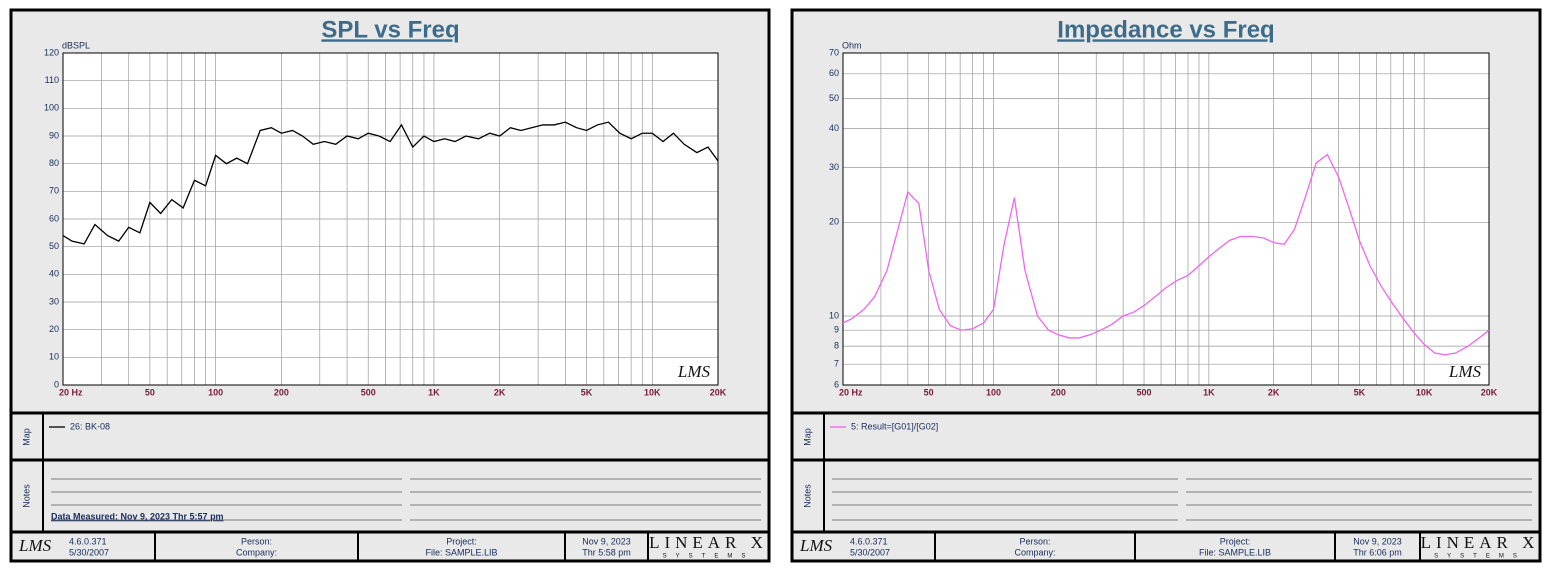 The width and height of the screenshot is (1551, 572). Describe the element at coordinates (56, 384) in the screenshot. I see `y-tick-label: 0` at that location.